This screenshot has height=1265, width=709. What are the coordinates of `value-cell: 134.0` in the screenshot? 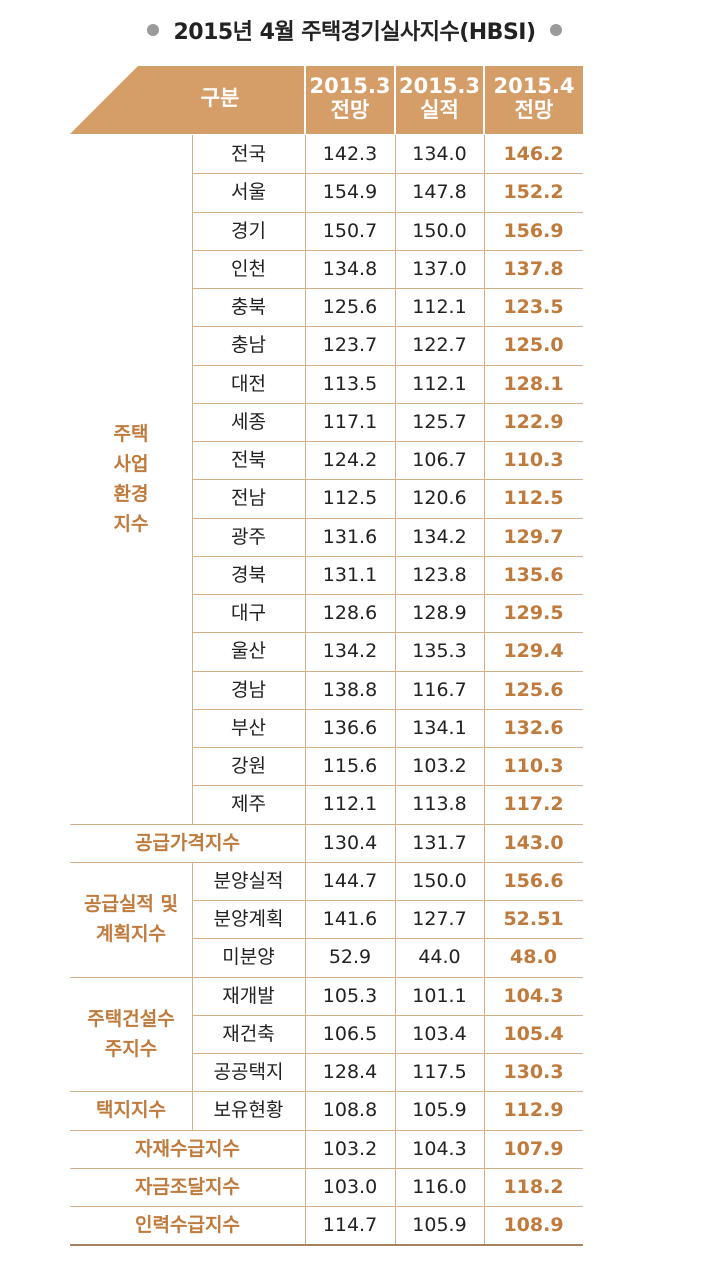 It's located at (439, 154).